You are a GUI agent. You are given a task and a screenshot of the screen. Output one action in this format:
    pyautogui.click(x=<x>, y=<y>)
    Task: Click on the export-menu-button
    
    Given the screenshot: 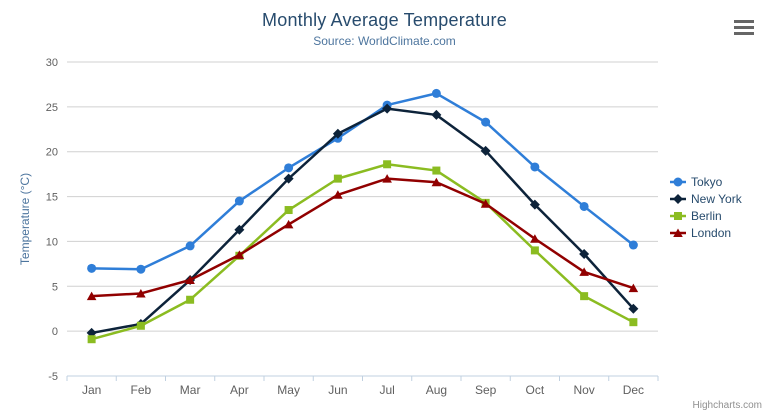 What is the action you would take?
    pyautogui.click(x=744, y=27)
    